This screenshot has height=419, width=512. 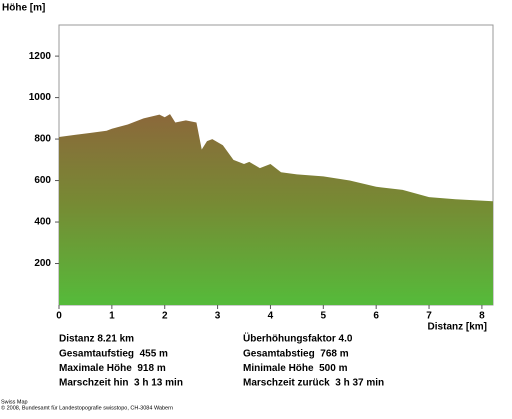 I want to click on x-tick-label: 7, so click(x=429, y=316).